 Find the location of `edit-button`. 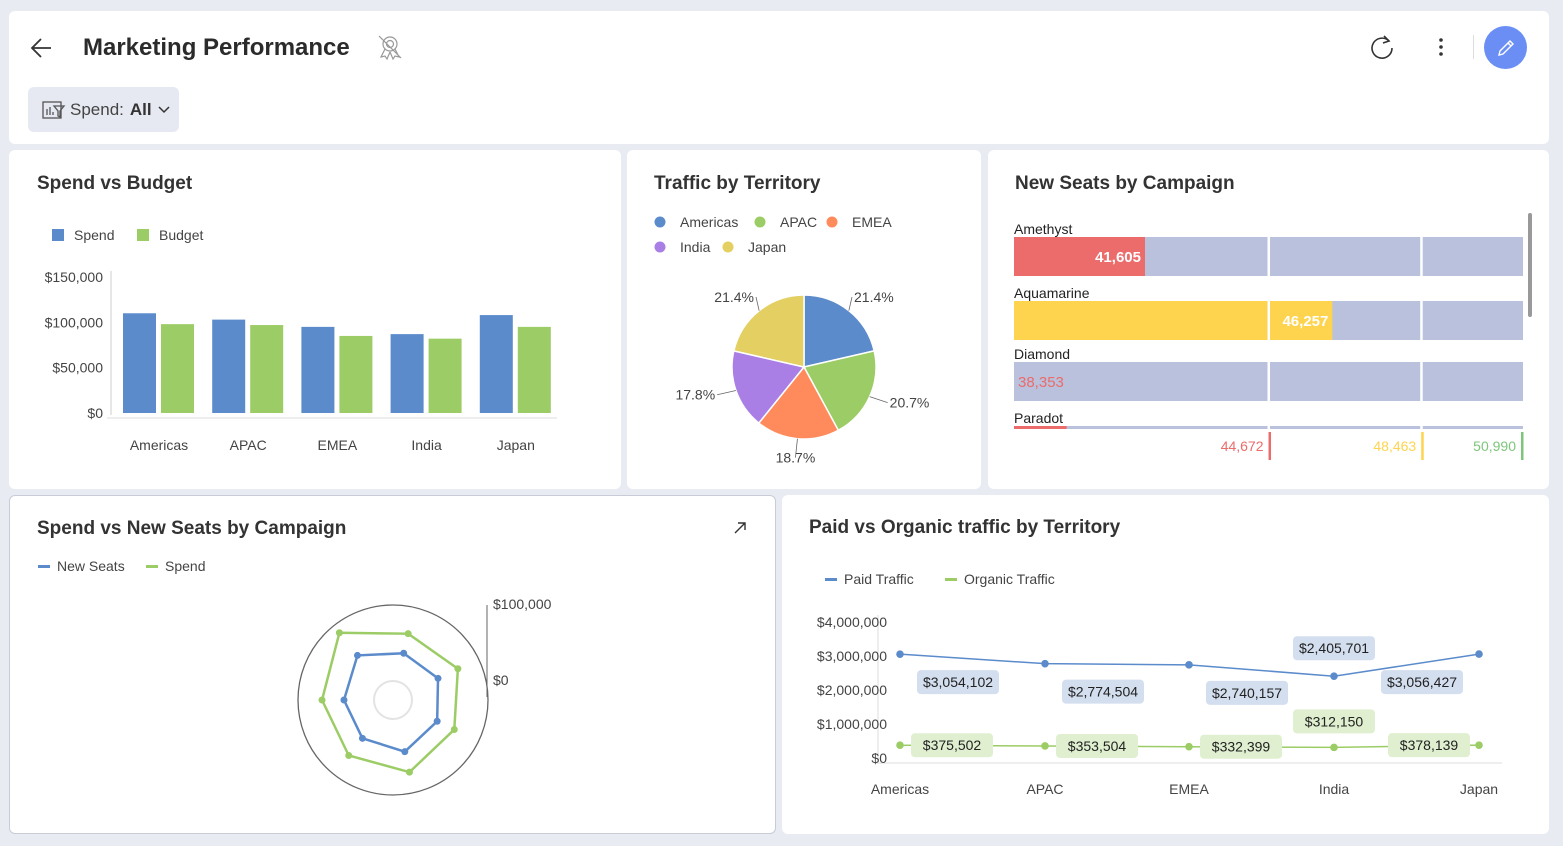

edit-button is located at coordinates (1505, 47).